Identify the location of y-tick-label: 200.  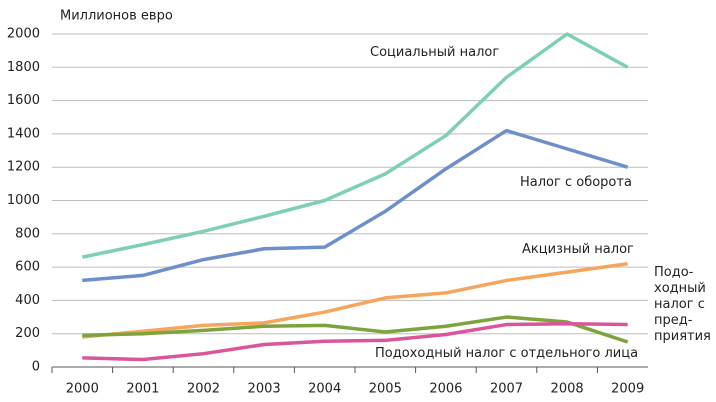
(27, 333).